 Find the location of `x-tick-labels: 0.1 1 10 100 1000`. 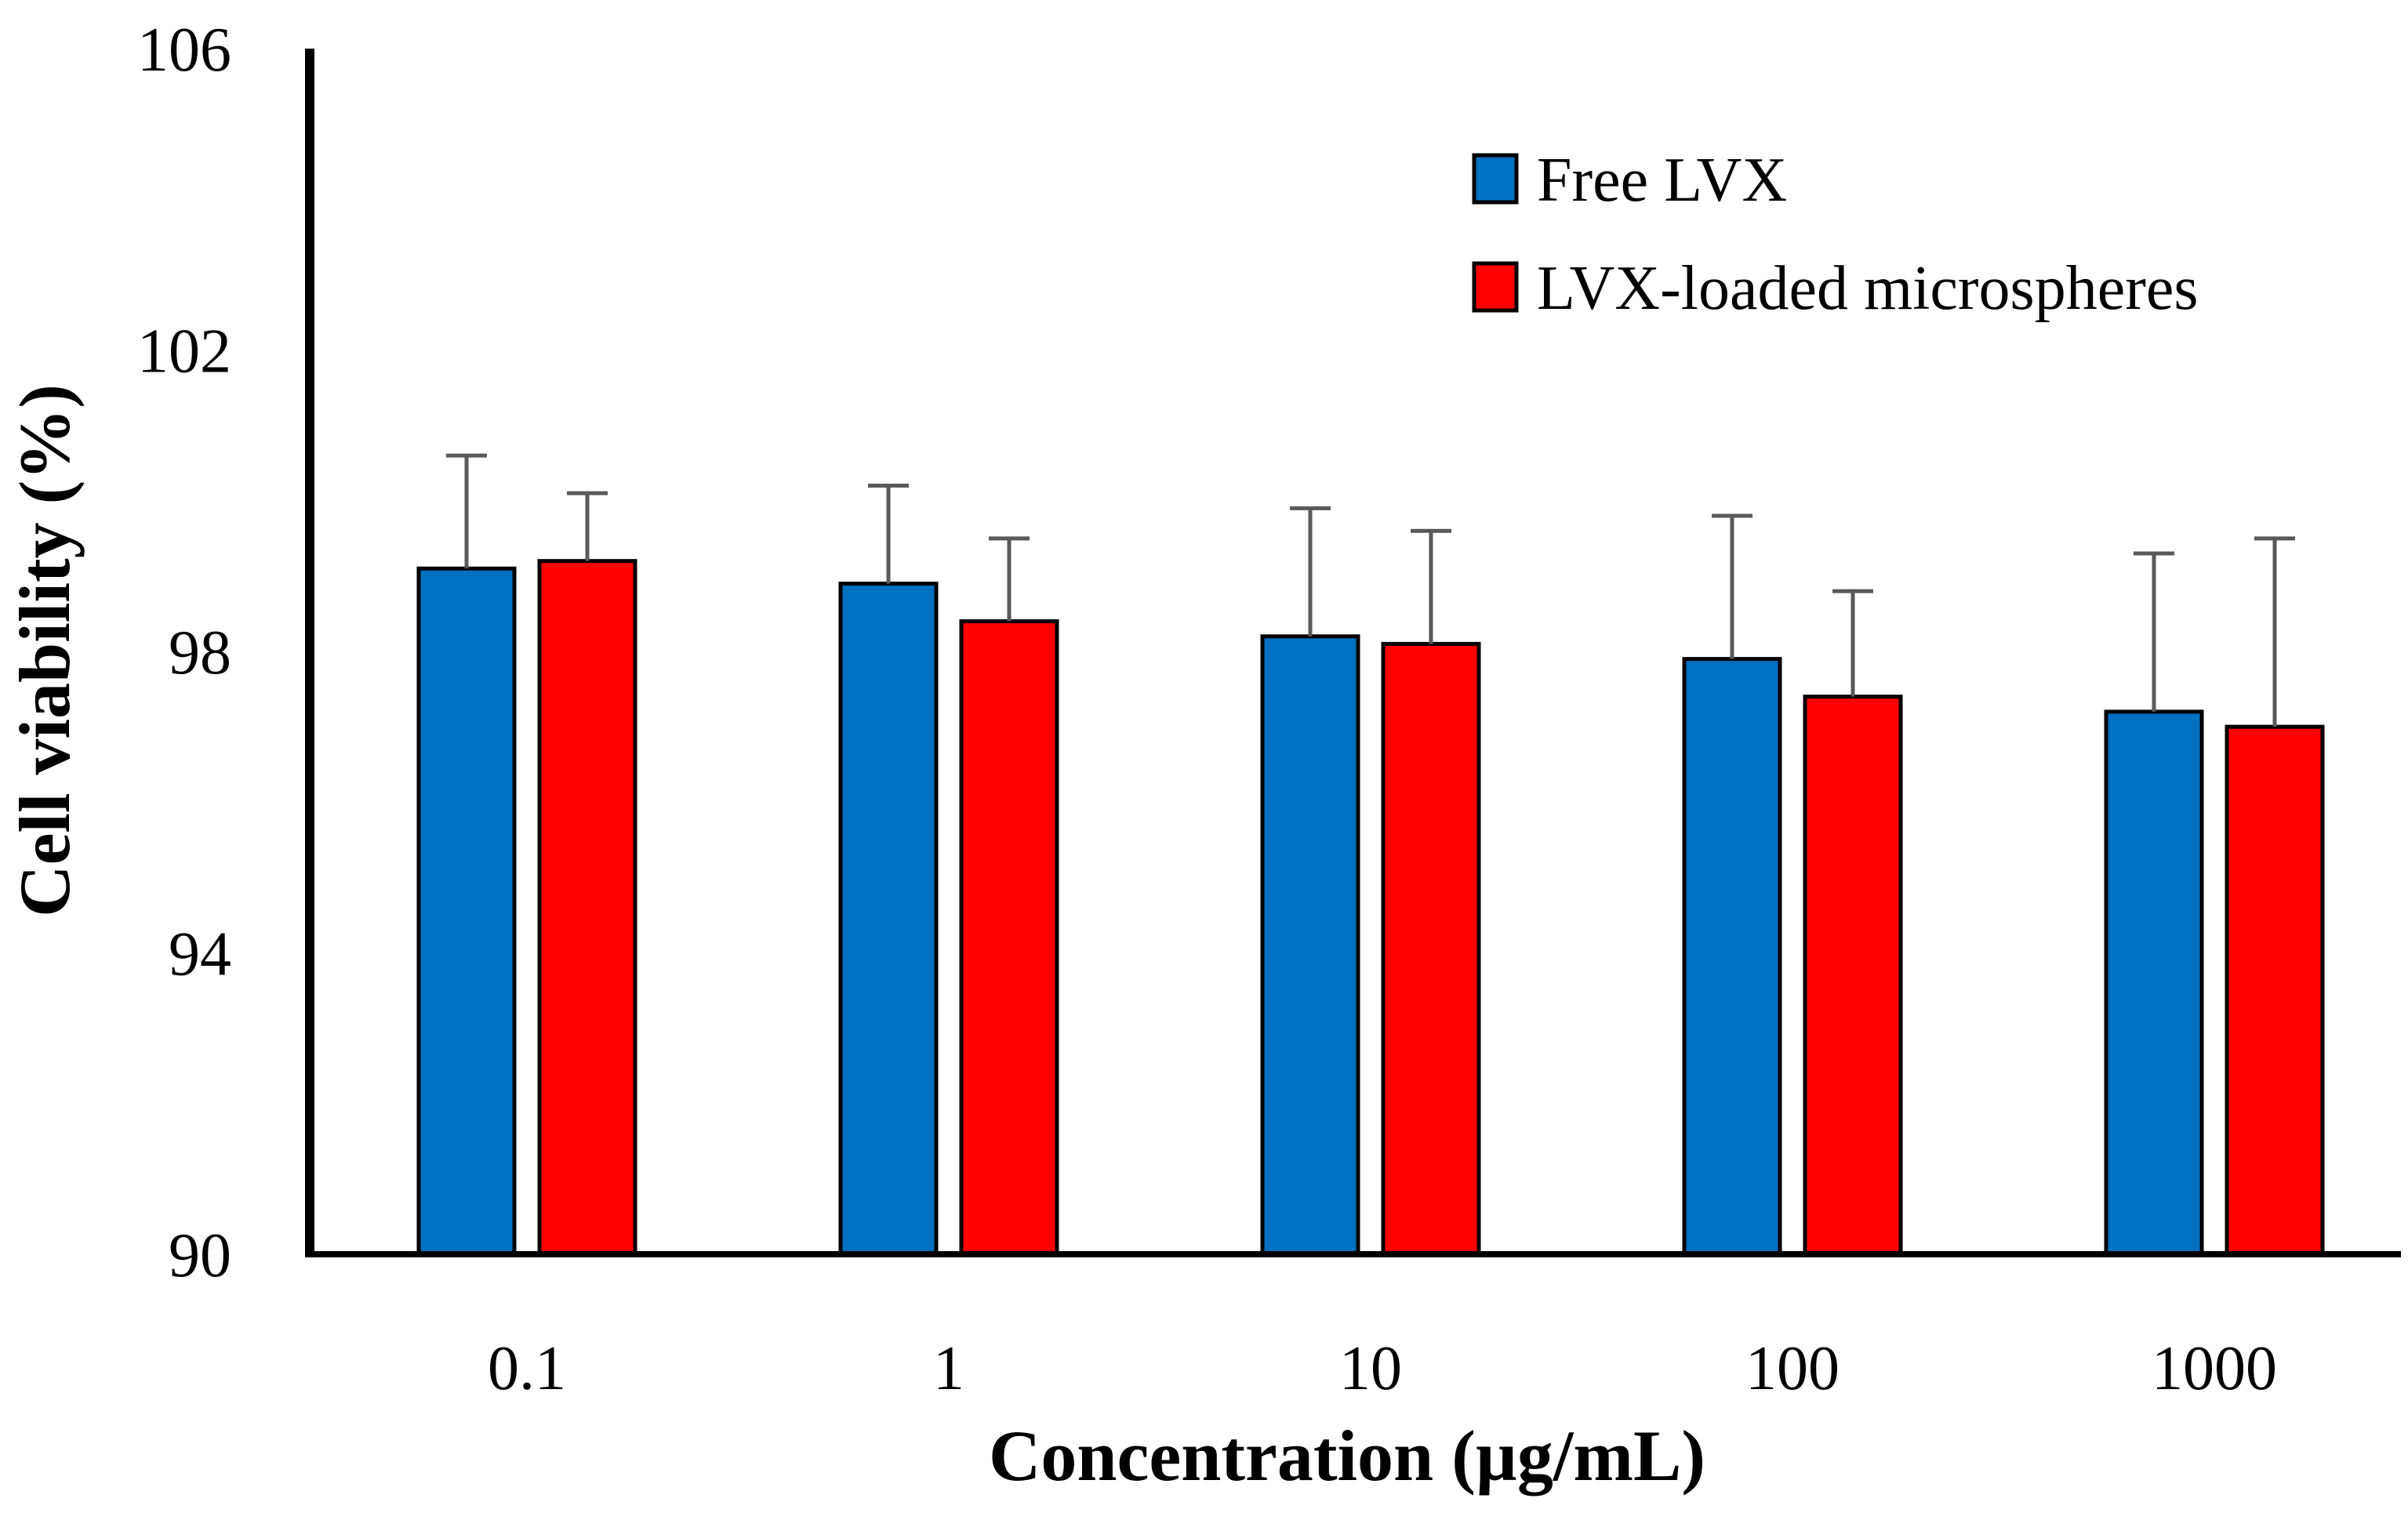

x-tick-labels: 0.1 1 10 100 1000 is located at coordinates (1382, 1368).